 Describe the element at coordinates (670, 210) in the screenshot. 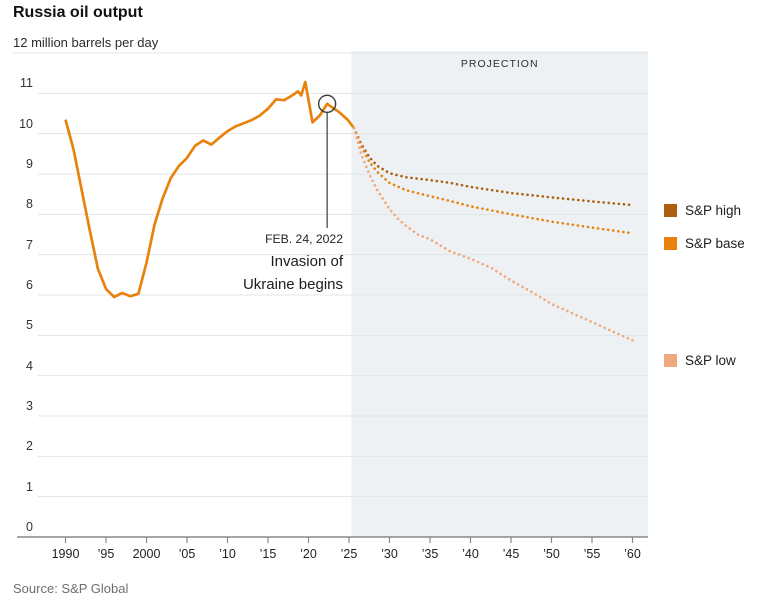

I see `sp-high-swatch` at that location.